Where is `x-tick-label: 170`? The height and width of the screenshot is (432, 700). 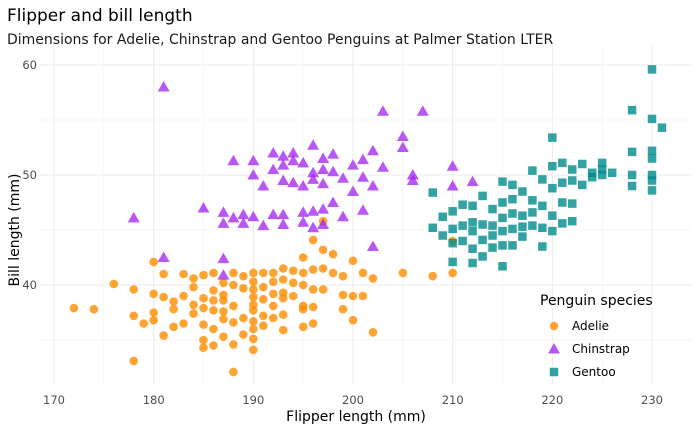
x-tick-label: 170 is located at coordinates (54, 400).